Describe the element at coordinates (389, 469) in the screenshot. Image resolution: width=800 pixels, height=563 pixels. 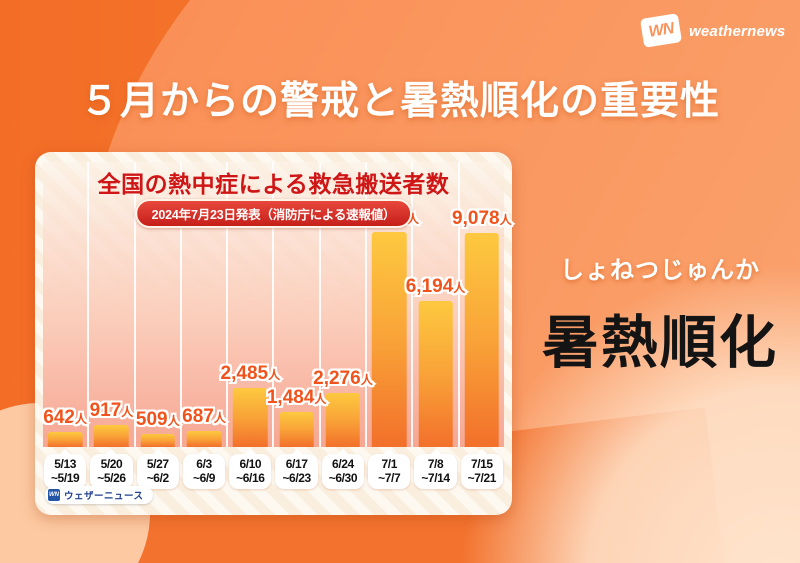
I see `x-axis-label: 7/1 ~7/7` at that location.